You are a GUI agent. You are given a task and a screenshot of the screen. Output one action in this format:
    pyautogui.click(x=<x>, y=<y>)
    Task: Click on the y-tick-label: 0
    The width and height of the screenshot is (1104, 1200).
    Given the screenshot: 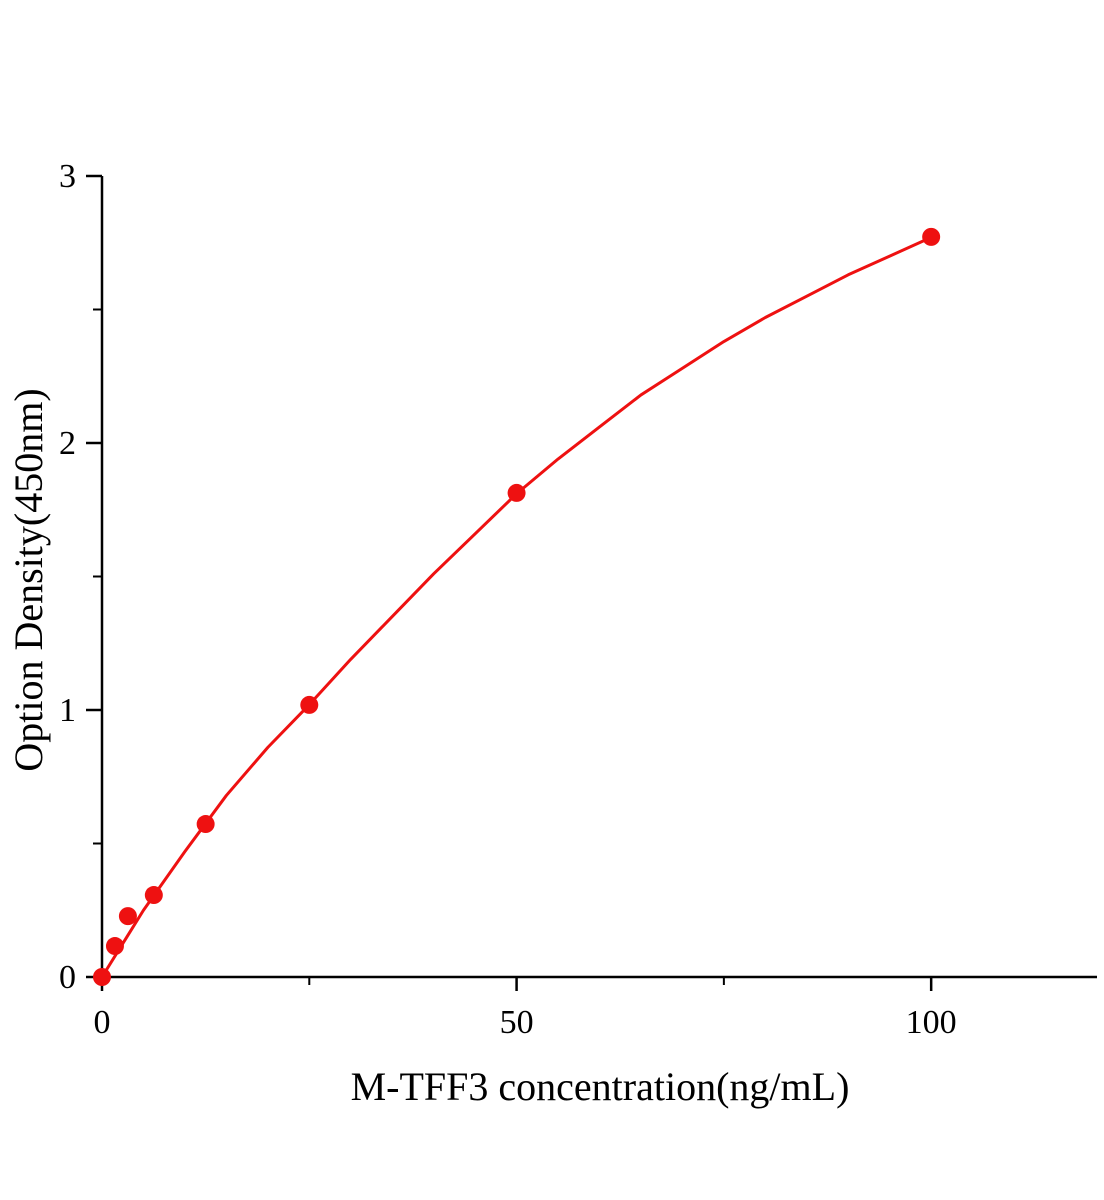 What is the action you would take?
    pyautogui.click(x=67, y=977)
    